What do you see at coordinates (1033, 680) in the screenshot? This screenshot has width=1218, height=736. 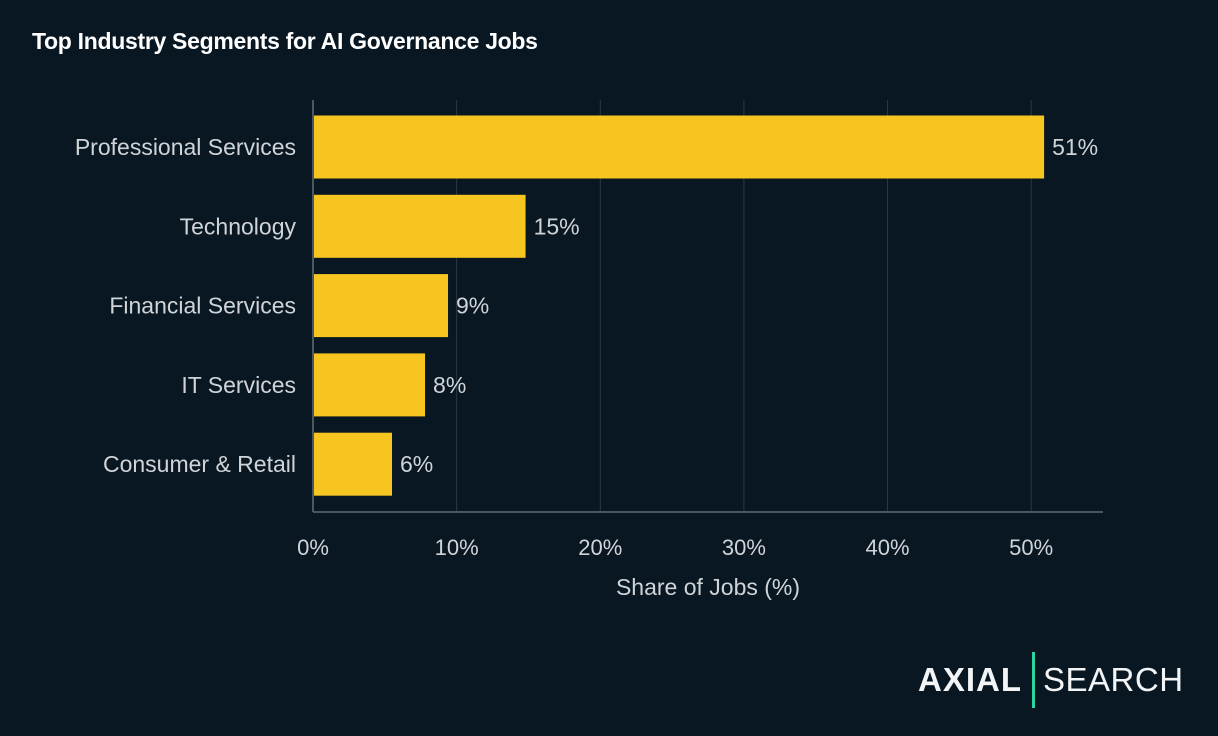 I see `logo-divider` at bounding box center [1033, 680].